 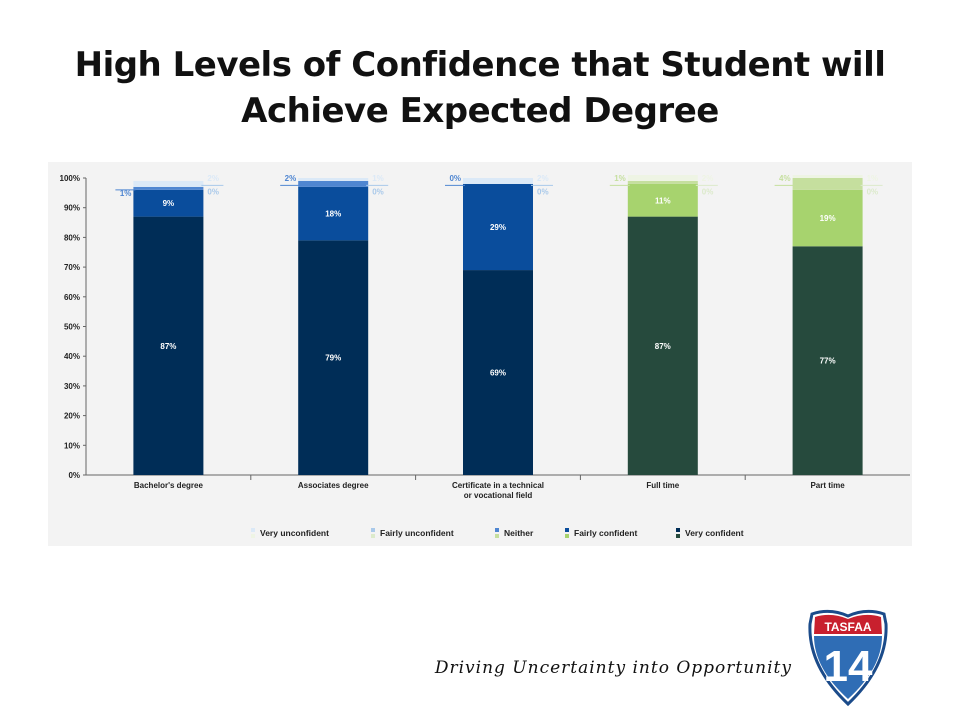 I want to click on data-label-fairly-confident: 11%, so click(x=663, y=200).